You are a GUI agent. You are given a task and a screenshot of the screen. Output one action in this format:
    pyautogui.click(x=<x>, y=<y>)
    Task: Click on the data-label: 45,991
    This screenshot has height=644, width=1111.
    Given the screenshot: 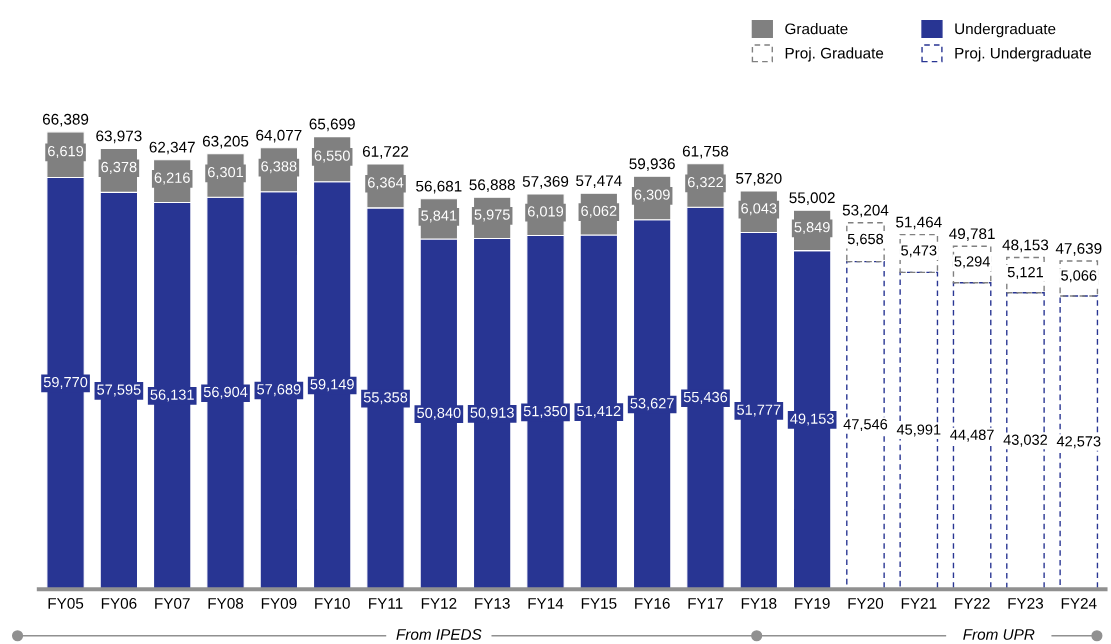 What is the action you would take?
    pyautogui.click(x=918, y=430)
    